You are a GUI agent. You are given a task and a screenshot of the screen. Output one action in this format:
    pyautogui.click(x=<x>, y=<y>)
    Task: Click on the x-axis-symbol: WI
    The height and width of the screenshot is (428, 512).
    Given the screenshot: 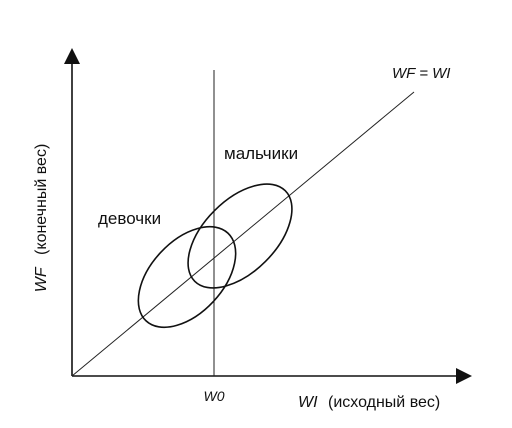 What is the action you would take?
    pyautogui.click(x=308, y=402)
    